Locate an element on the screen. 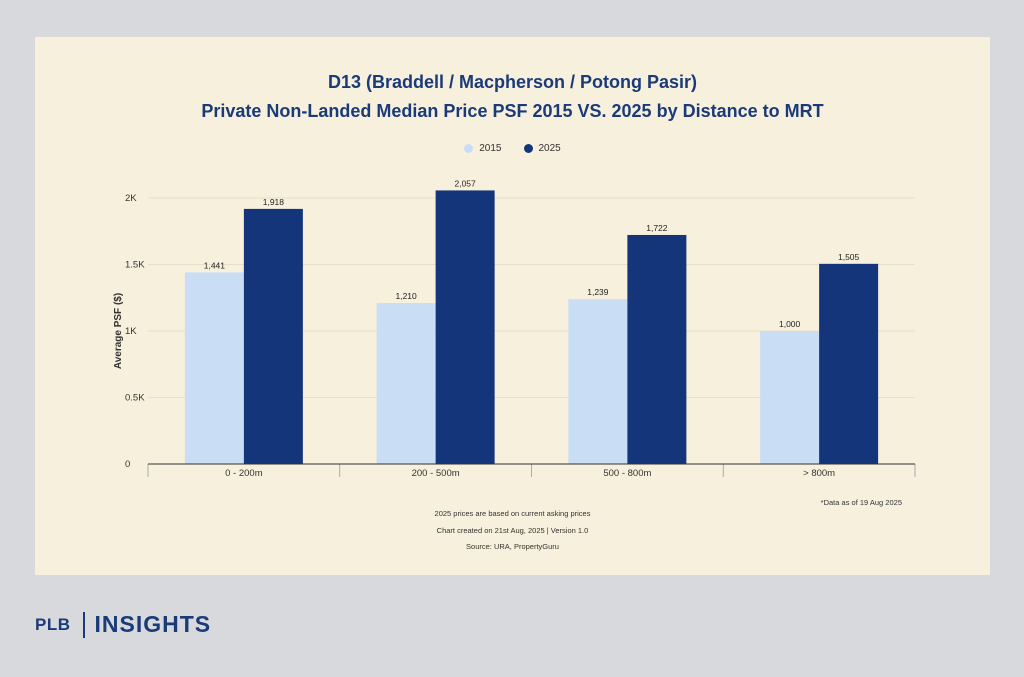 Image resolution: width=1024 pixels, height=677 pixels. data-label-2015: 1,000 is located at coordinates (790, 324).